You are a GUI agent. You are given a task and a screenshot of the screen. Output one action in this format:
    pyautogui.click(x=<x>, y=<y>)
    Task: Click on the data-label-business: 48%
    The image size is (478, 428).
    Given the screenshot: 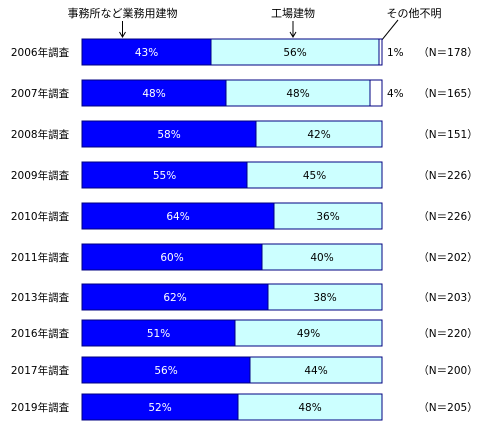 What is the action you would take?
    pyautogui.click(x=153, y=94)
    